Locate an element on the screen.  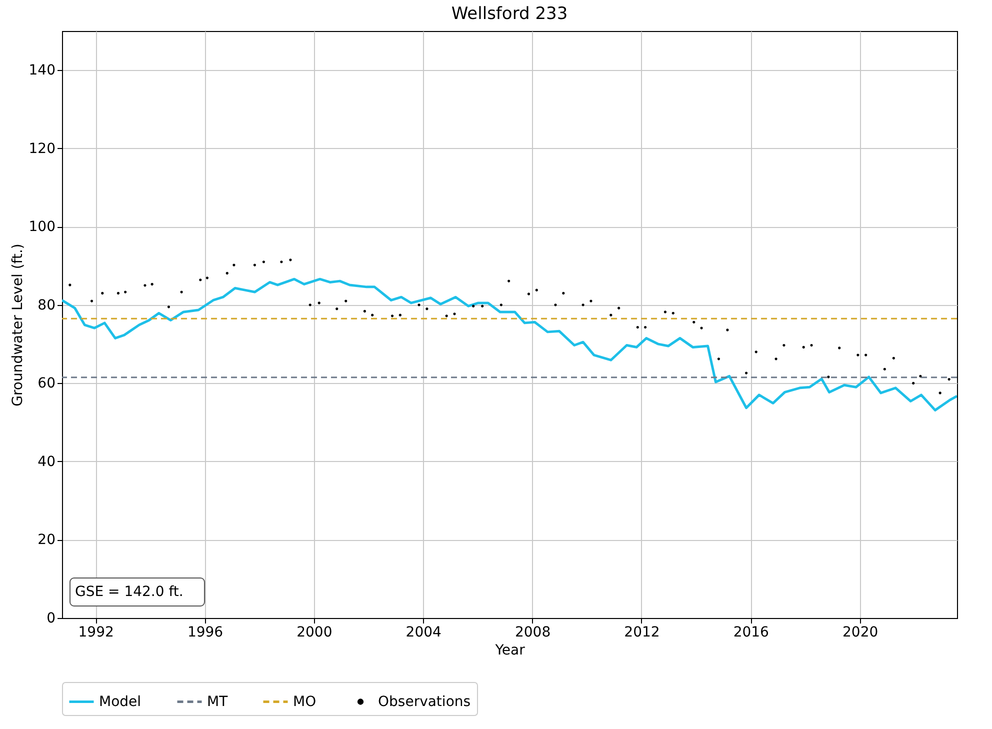
x-tick-label: 2016 is located at coordinates (751, 632).